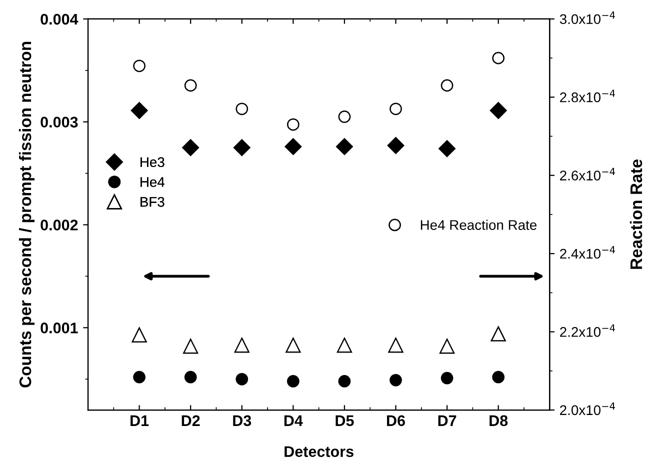  I want to click on x-axis-title: Detectors, so click(319, 451).